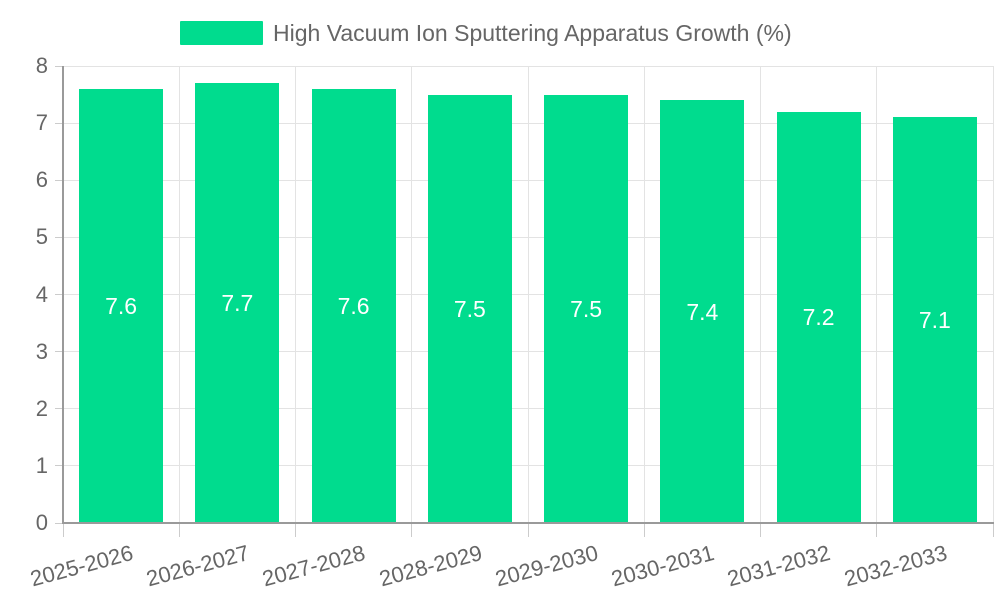 The width and height of the screenshot is (1000, 600). I want to click on x-axis-tick-label: 2029-2030, so click(546, 566).